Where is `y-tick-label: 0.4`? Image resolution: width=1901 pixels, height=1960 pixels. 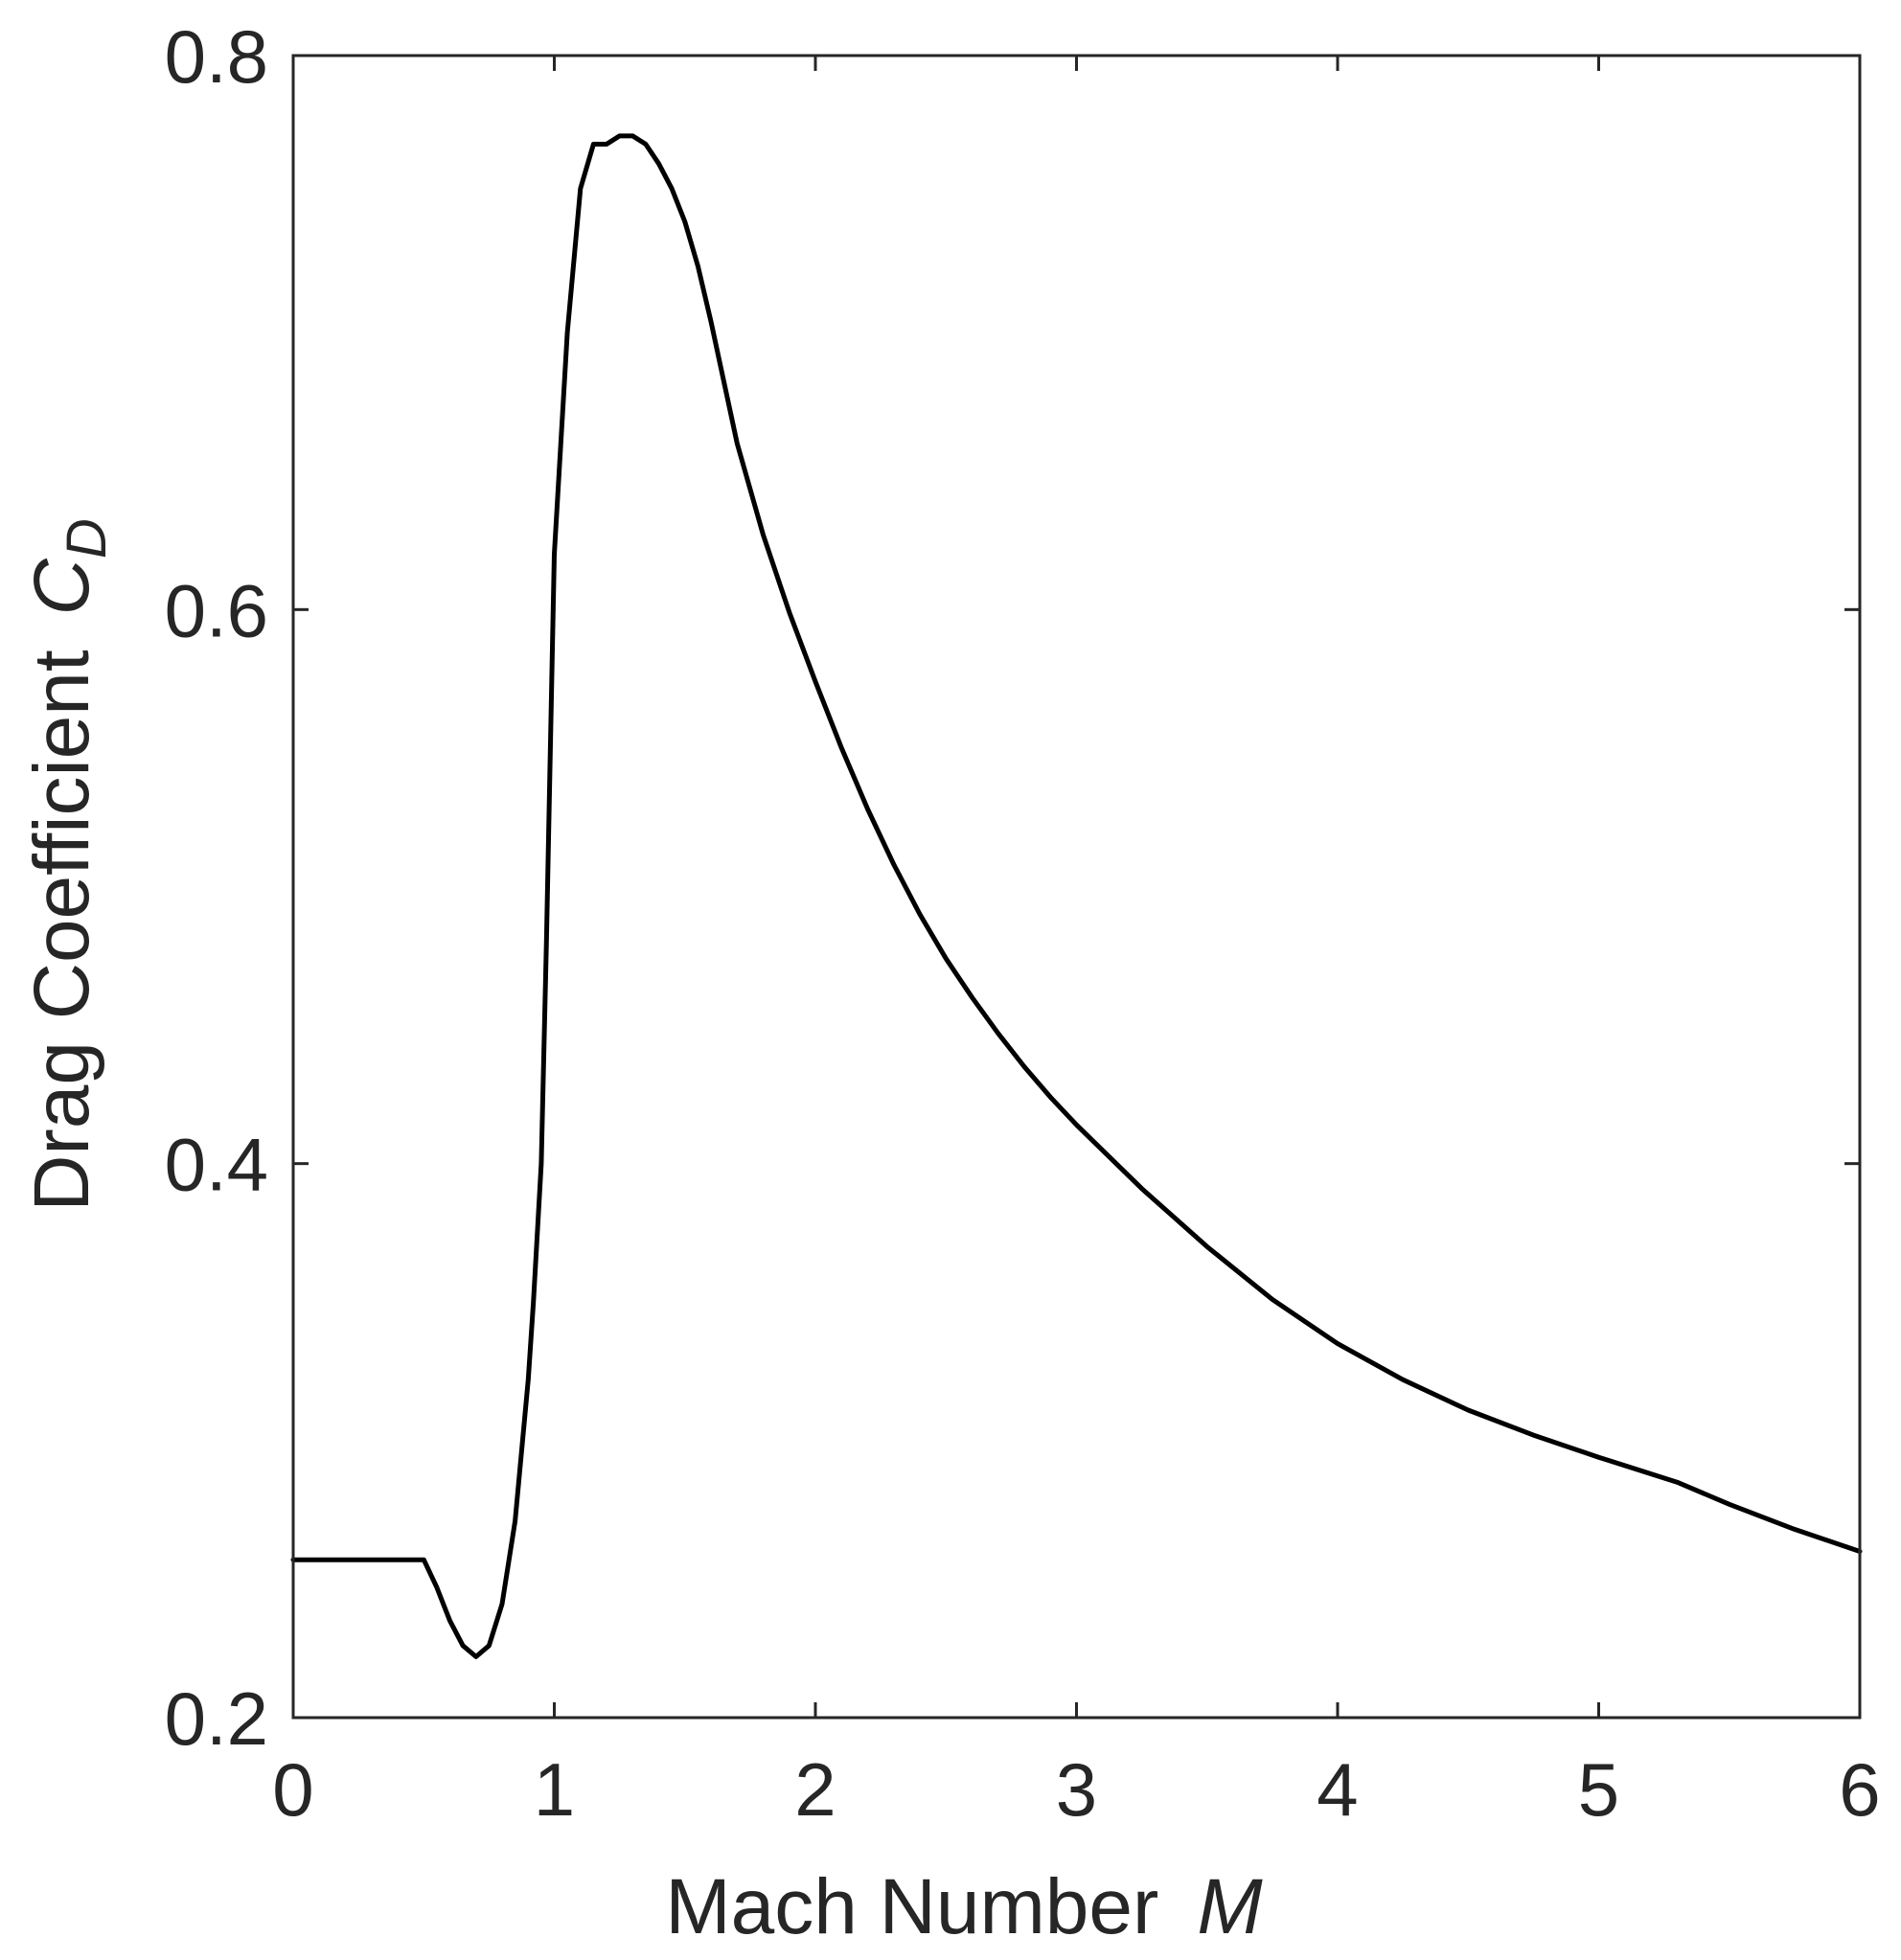 y-tick-label: 0.4 is located at coordinates (216, 1165).